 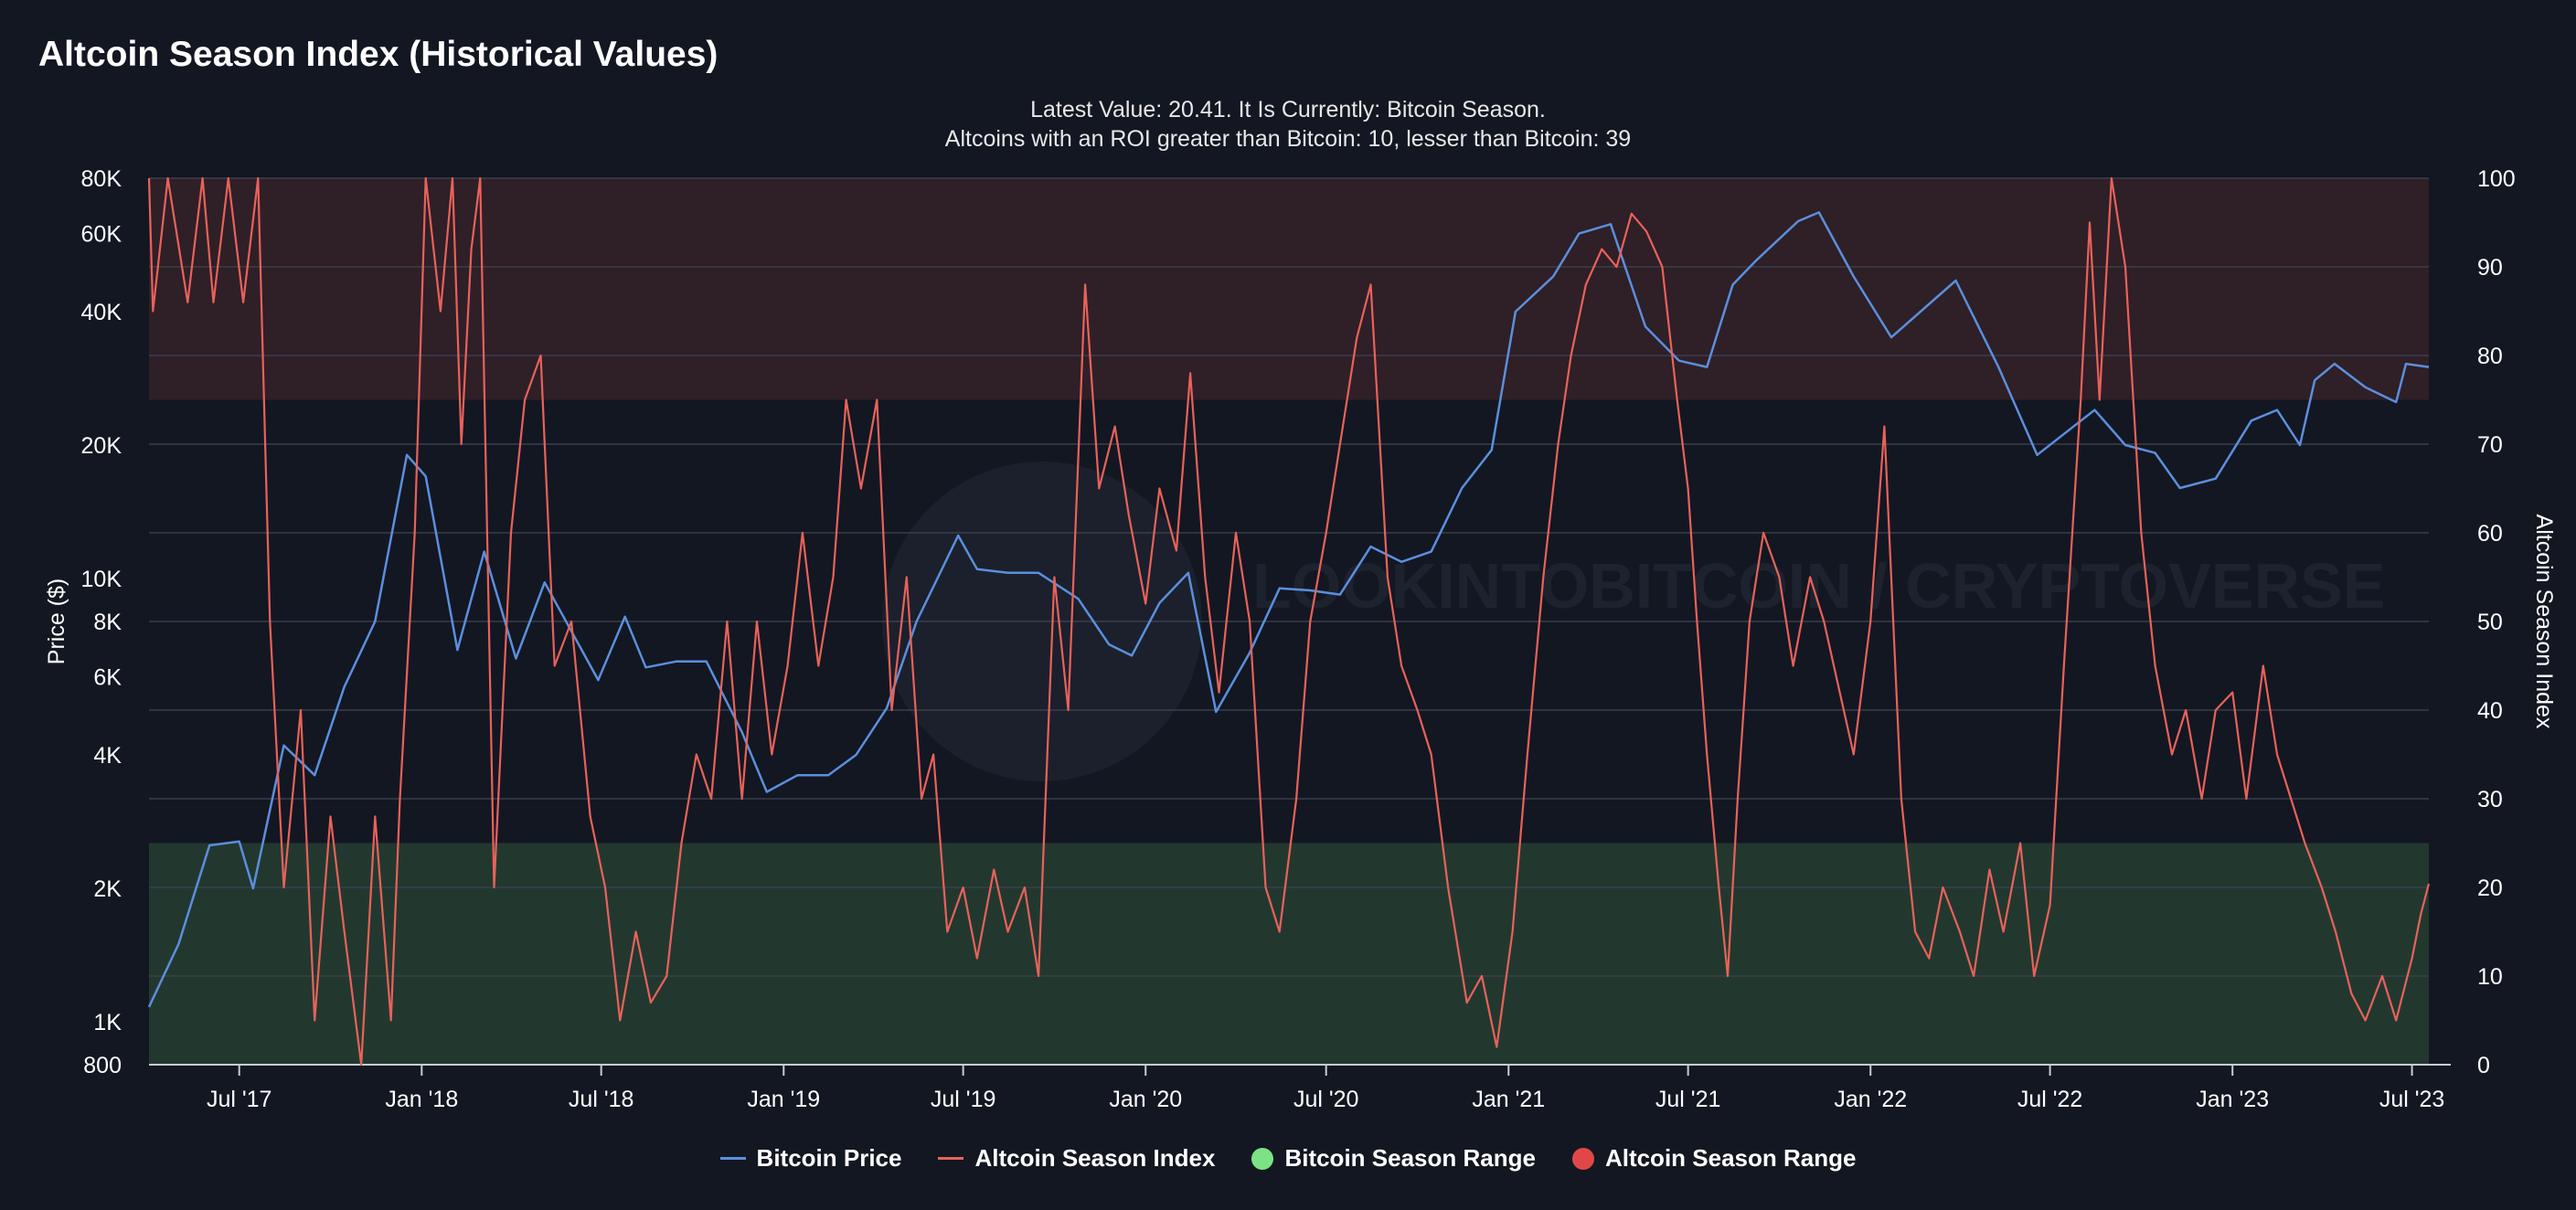 I want to click on watermark-text: LOOKINTOBITCOIN / CRYPTOVERSE, so click(x=1818, y=585).